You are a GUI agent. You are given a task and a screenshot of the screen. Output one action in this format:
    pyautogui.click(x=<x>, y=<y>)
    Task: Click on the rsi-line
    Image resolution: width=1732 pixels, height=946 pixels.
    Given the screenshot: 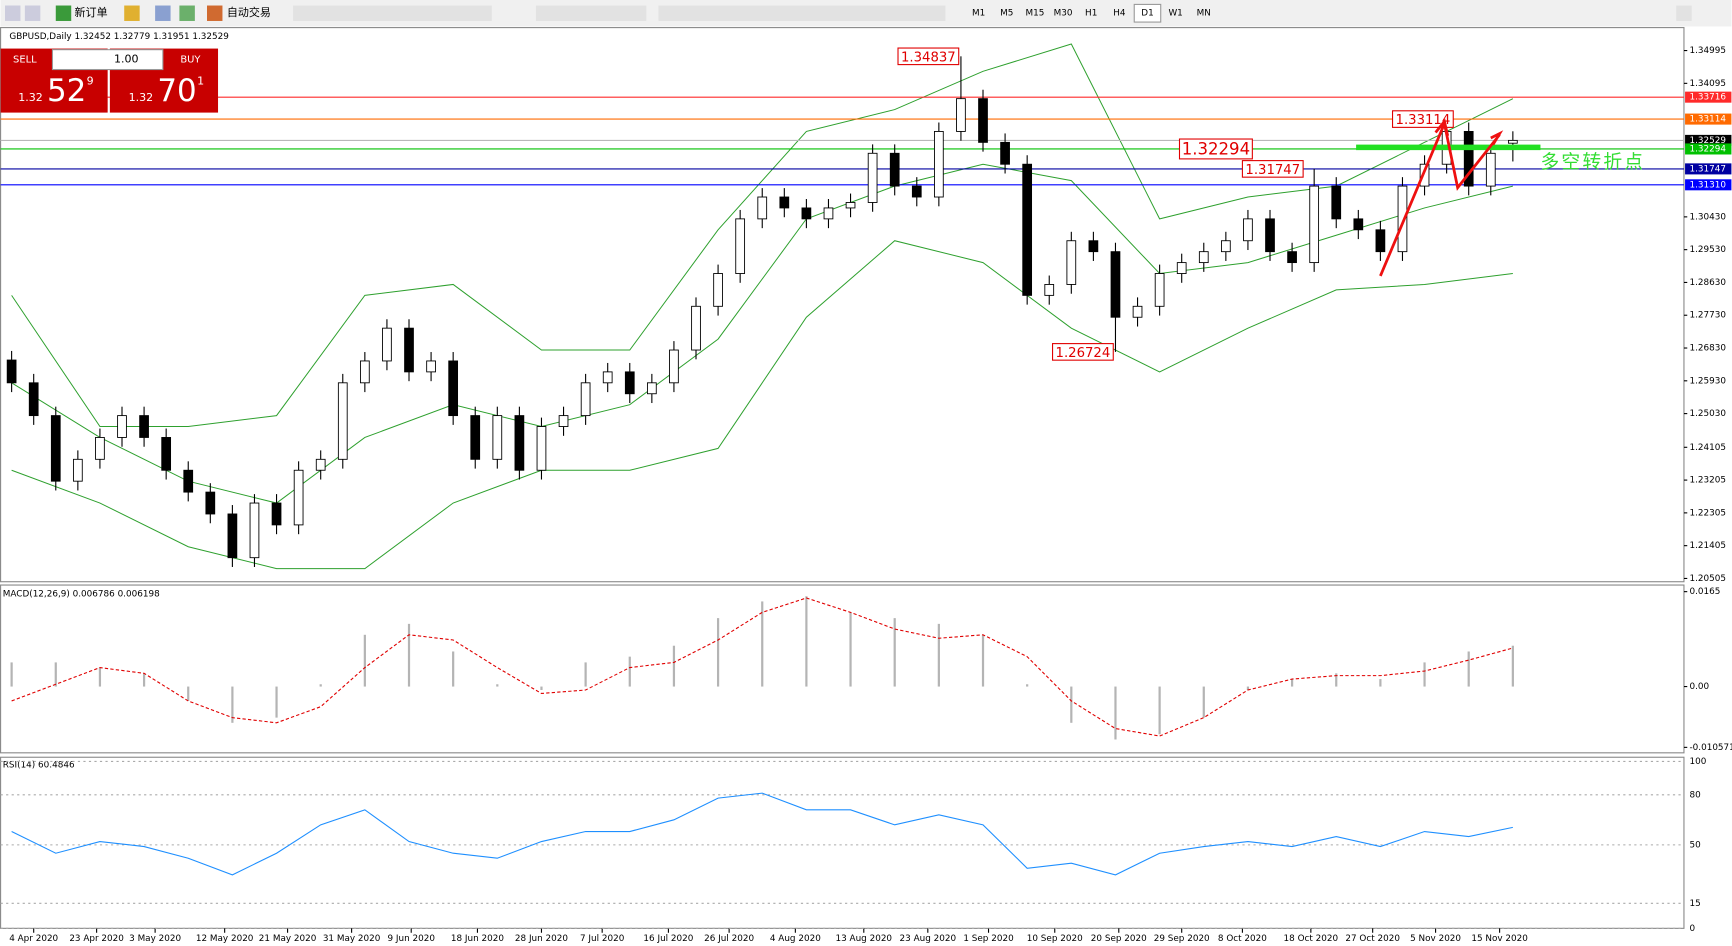 What is the action you would take?
    pyautogui.click(x=762, y=834)
    